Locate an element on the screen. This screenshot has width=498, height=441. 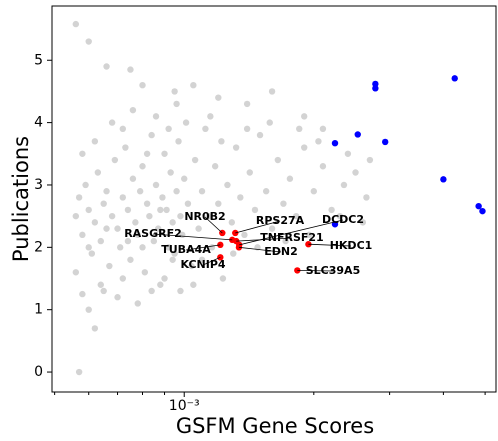
y-tick-label: 1 is located at coordinates (38, 310).